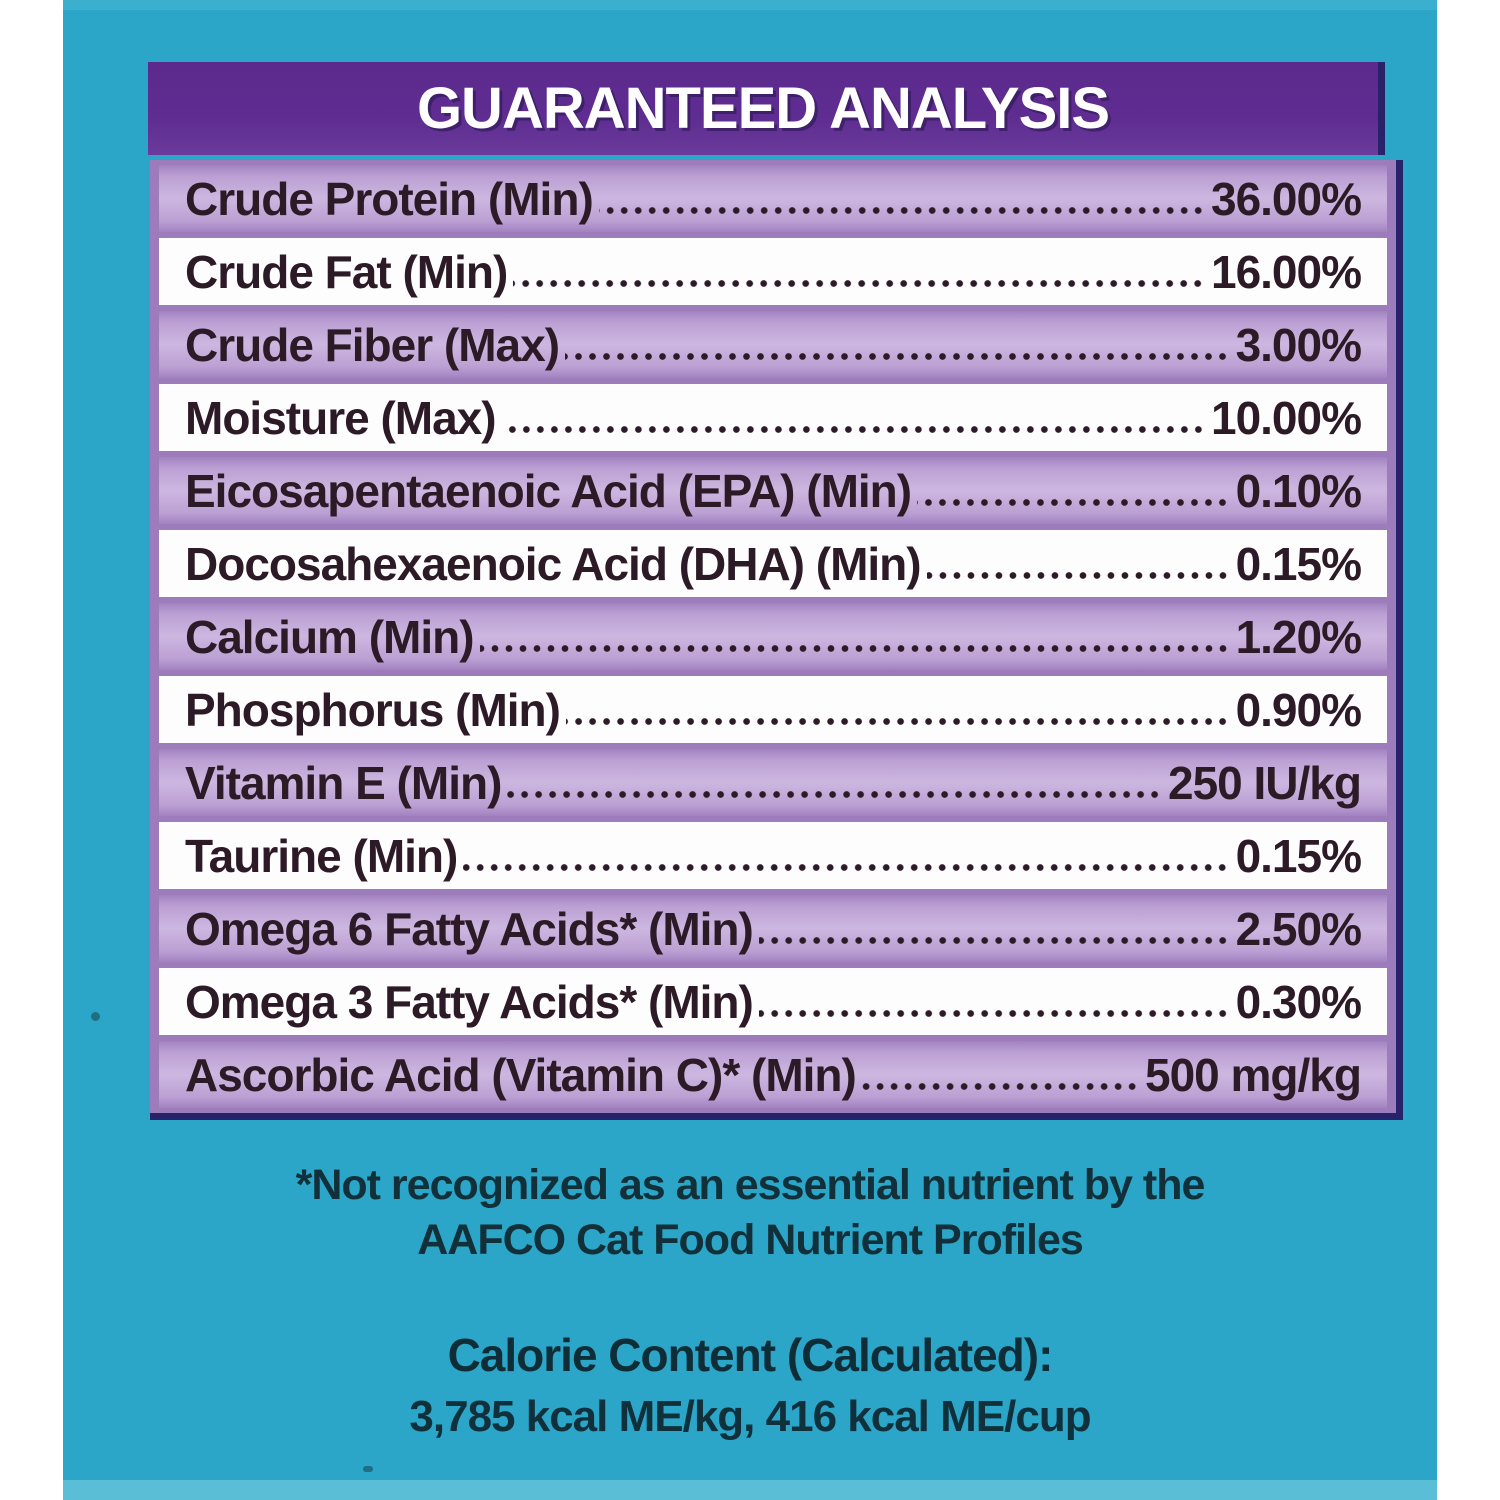  What do you see at coordinates (773, 344) in the screenshot?
I see `table-row: Crude Fiber (Max) 3.00%` at bounding box center [773, 344].